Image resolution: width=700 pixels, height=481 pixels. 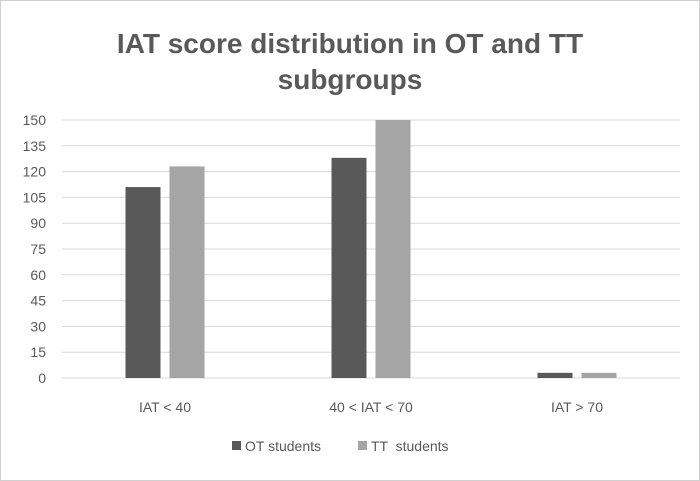 I want to click on y-tick-label-30: 30, so click(x=38, y=326).